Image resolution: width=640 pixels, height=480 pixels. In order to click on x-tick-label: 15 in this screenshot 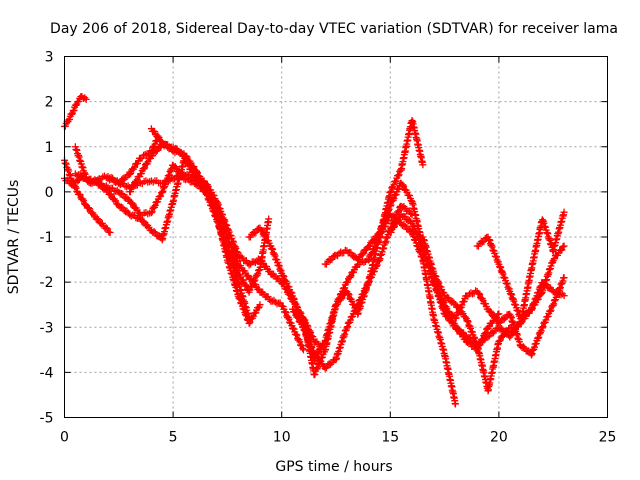, I will do `click(390, 438)`.